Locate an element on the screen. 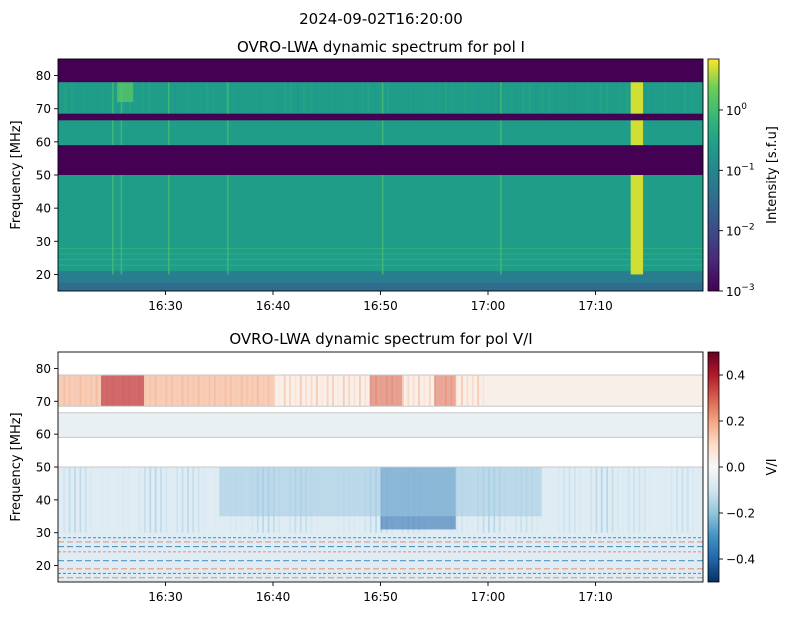 The height and width of the screenshot is (617, 789). panel-i-ytick-label: 60 is located at coordinates (43, 142).